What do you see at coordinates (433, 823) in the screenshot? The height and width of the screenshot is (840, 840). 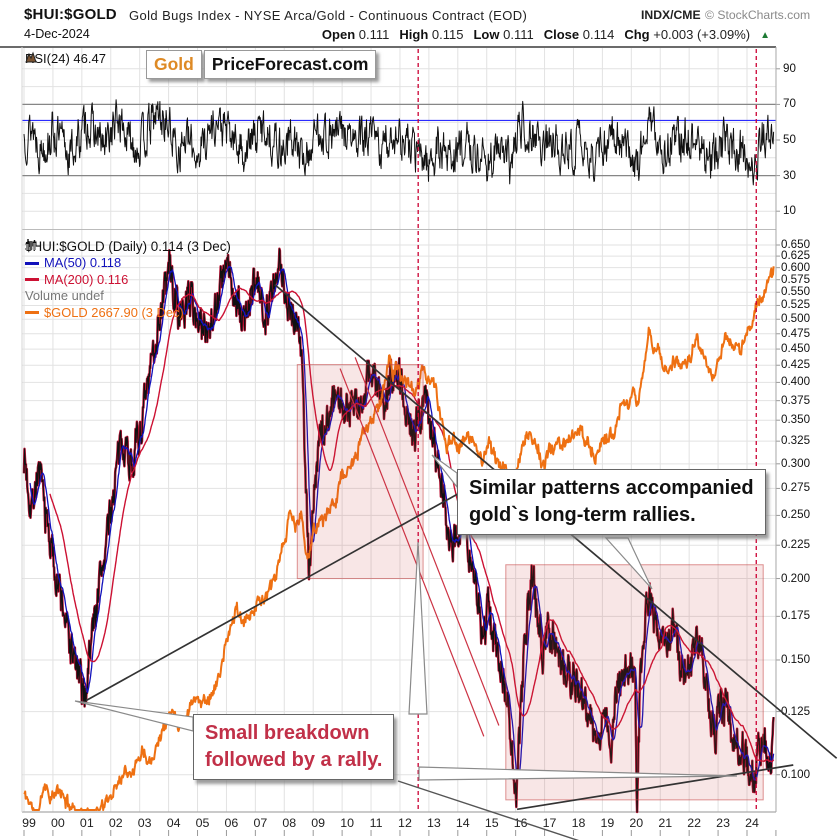 I see `year-label: 13` at bounding box center [433, 823].